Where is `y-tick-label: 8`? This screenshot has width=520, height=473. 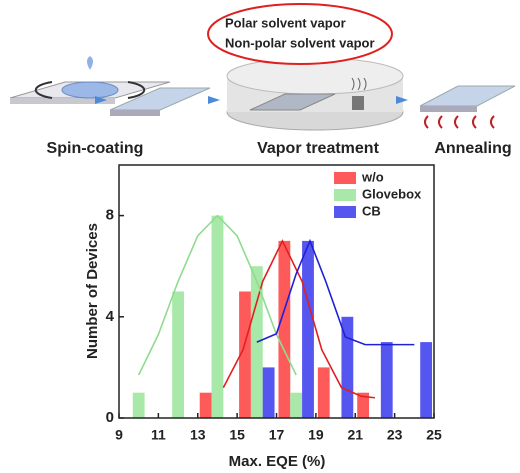
y-tick-label: 8 is located at coordinates (110, 215).